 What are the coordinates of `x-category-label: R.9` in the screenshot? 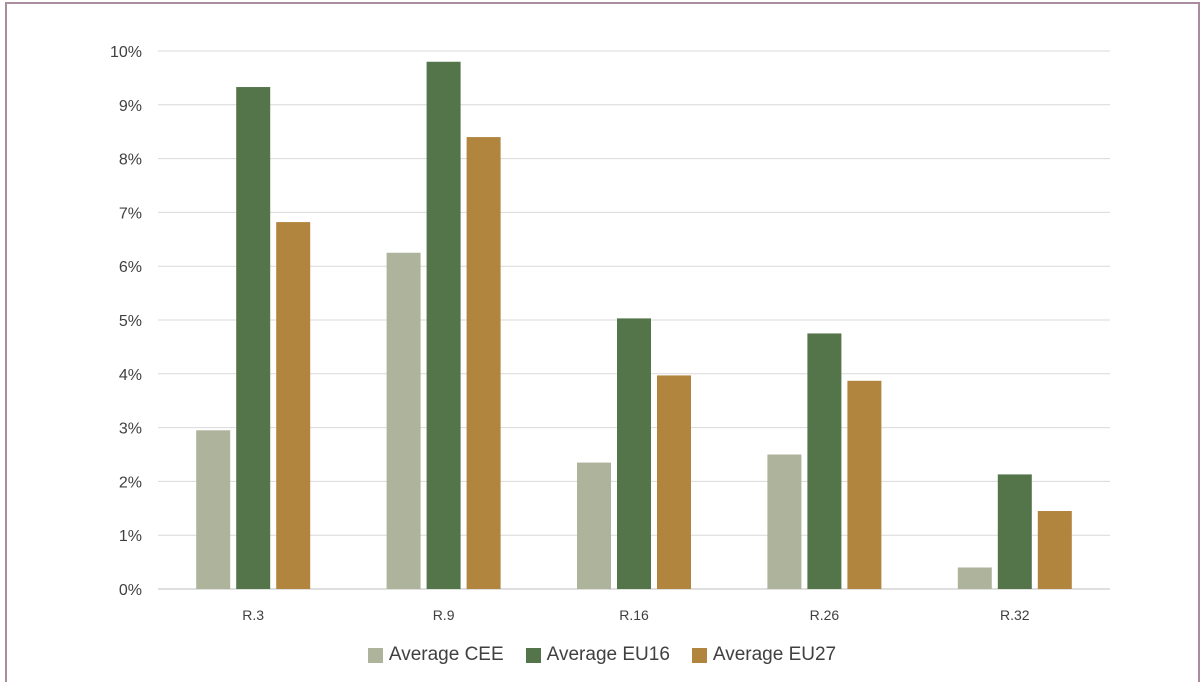 It's located at (444, 615).